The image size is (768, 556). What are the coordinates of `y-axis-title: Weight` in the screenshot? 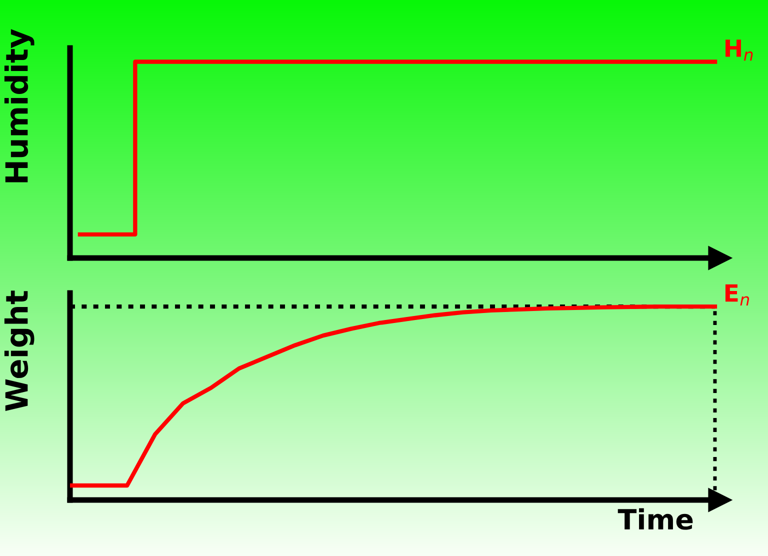 It's located at (19, 351).